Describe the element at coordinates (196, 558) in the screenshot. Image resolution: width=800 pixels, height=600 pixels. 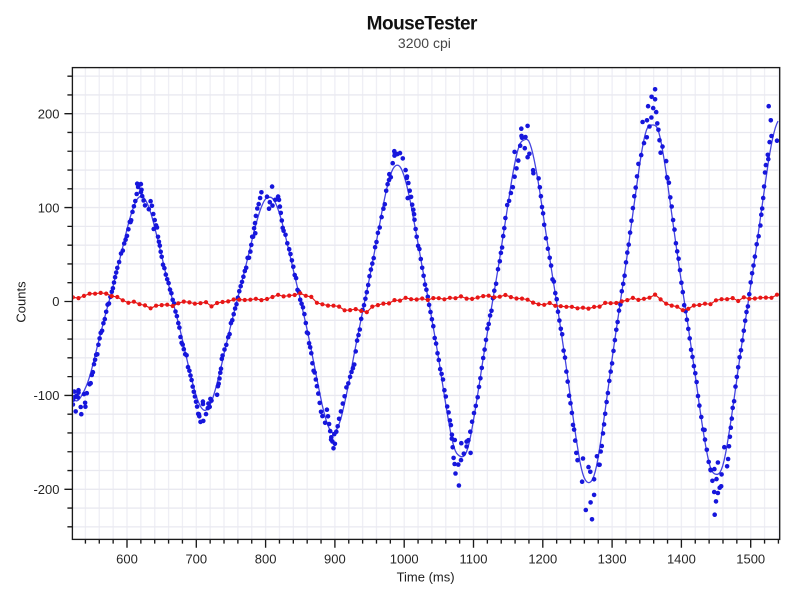
I see `svg-text: 700` at that location.